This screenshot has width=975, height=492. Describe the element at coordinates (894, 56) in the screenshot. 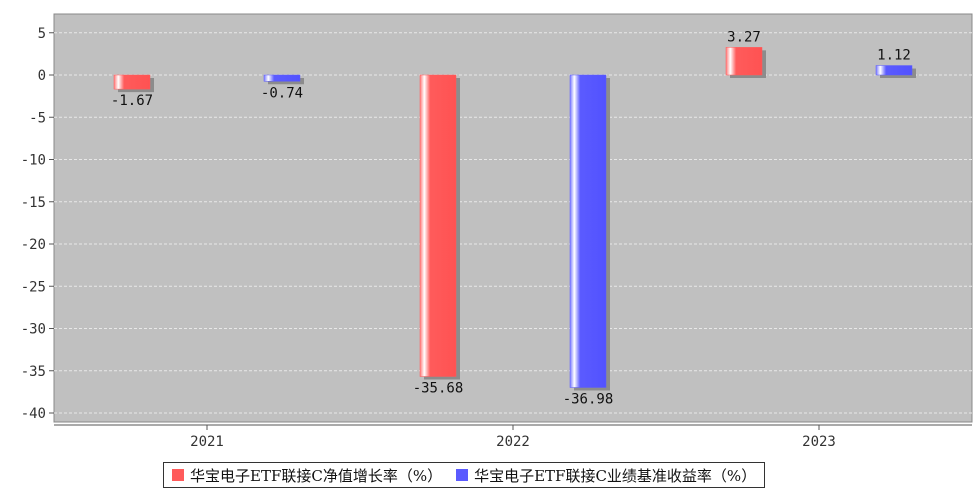

I see `data-label: 1.12` at that location.